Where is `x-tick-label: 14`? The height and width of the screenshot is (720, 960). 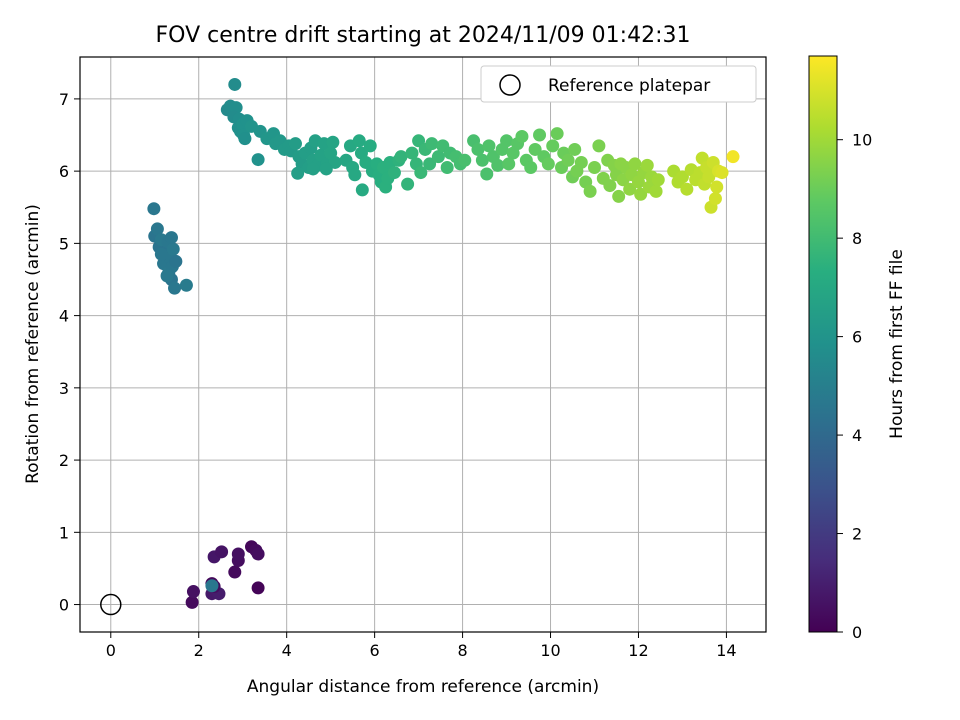 x-tick-label: 14 is located at coordinates (726, 650).